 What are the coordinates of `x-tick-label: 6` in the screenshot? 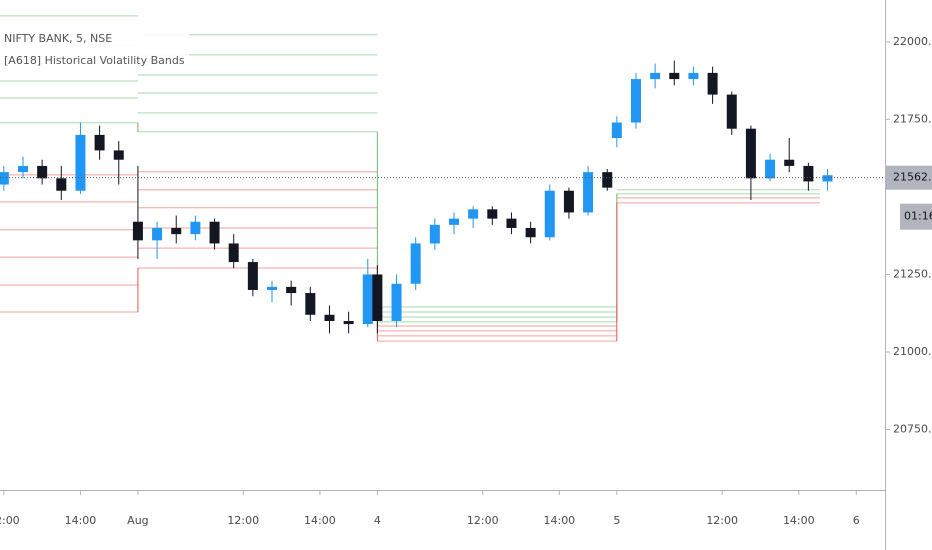 It's located at (856, 520).